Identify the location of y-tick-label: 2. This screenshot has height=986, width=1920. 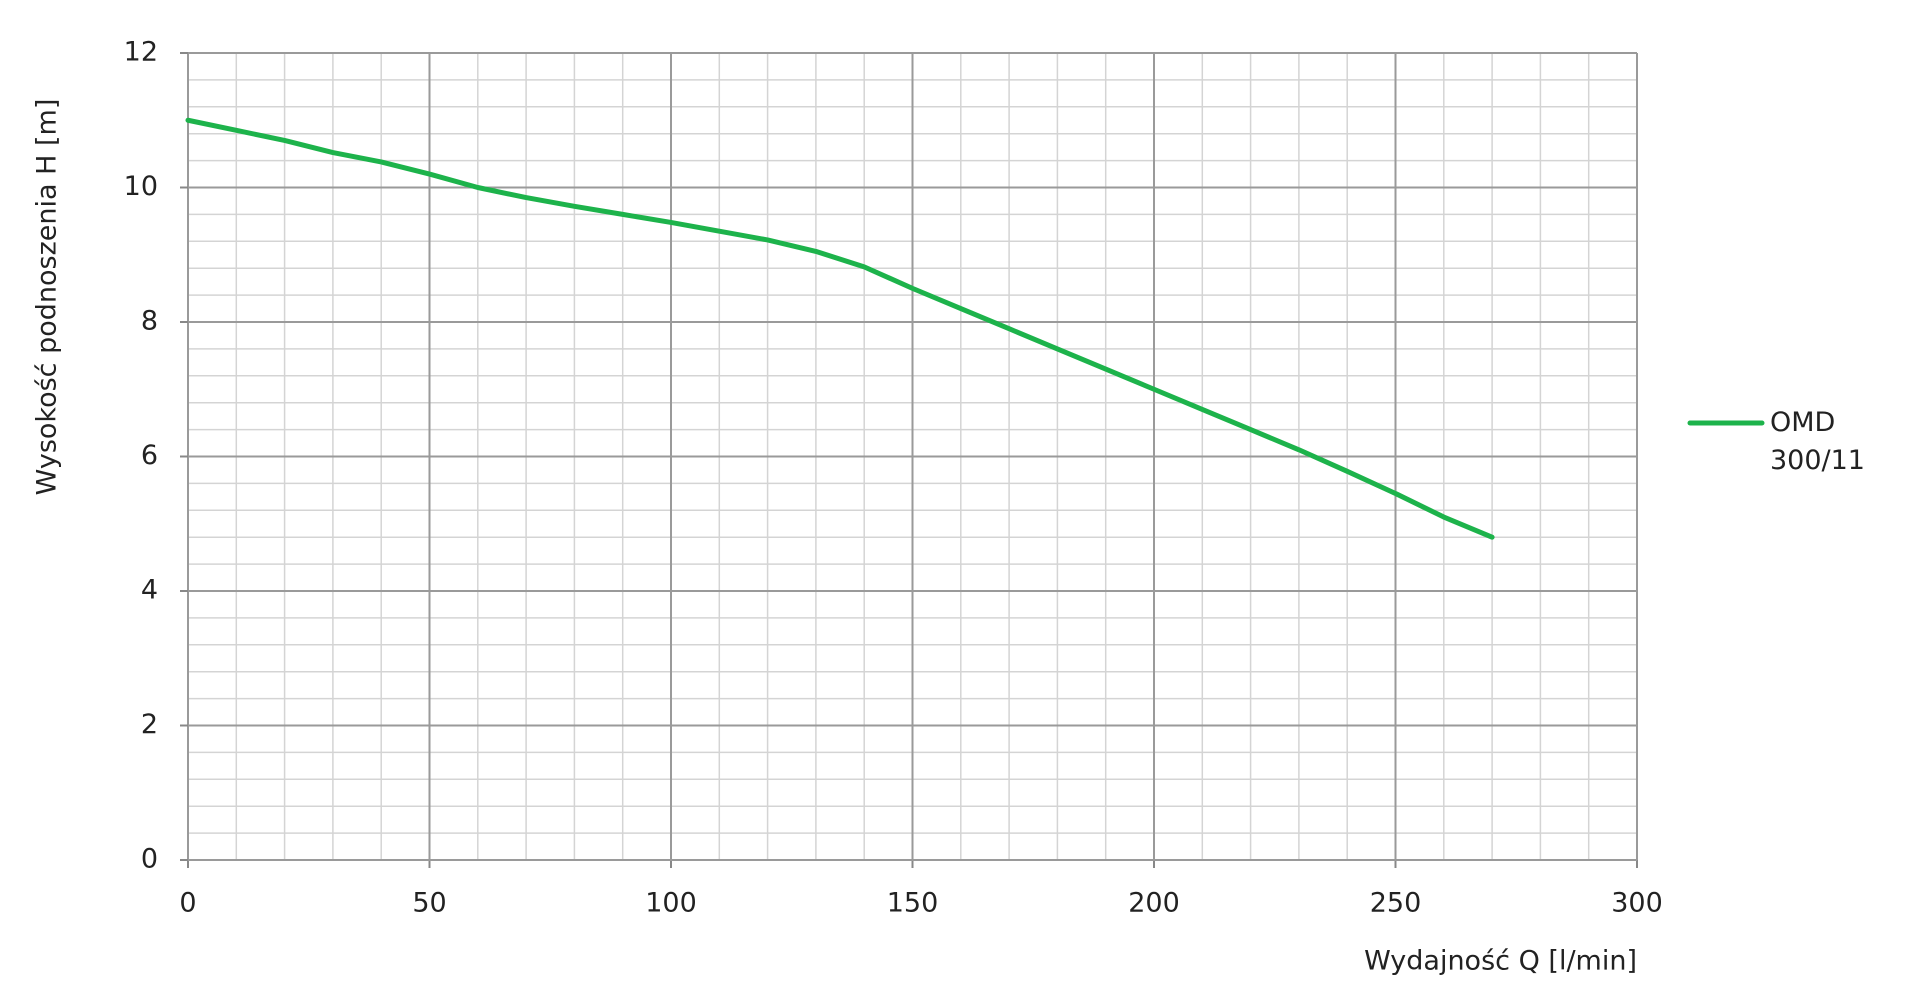
(149, 724).